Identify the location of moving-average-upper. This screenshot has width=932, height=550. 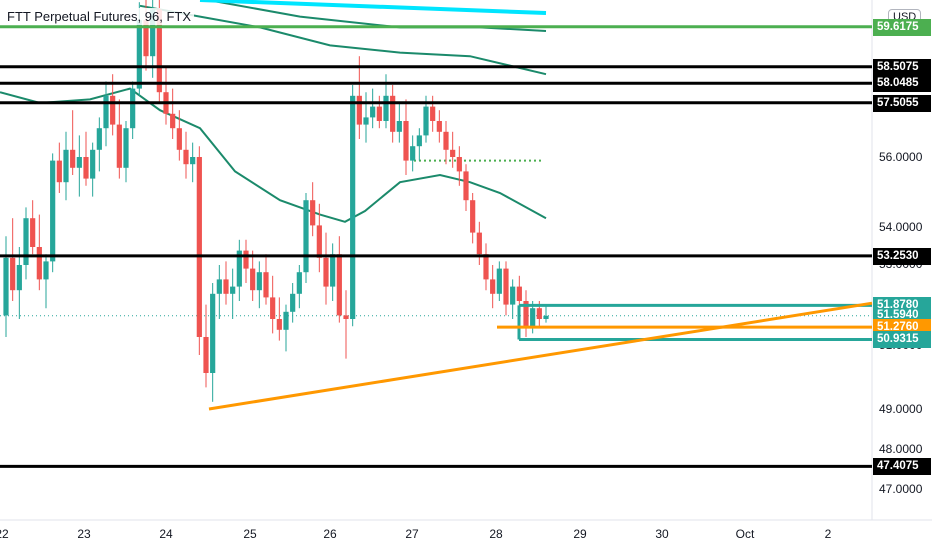
(343, 40).